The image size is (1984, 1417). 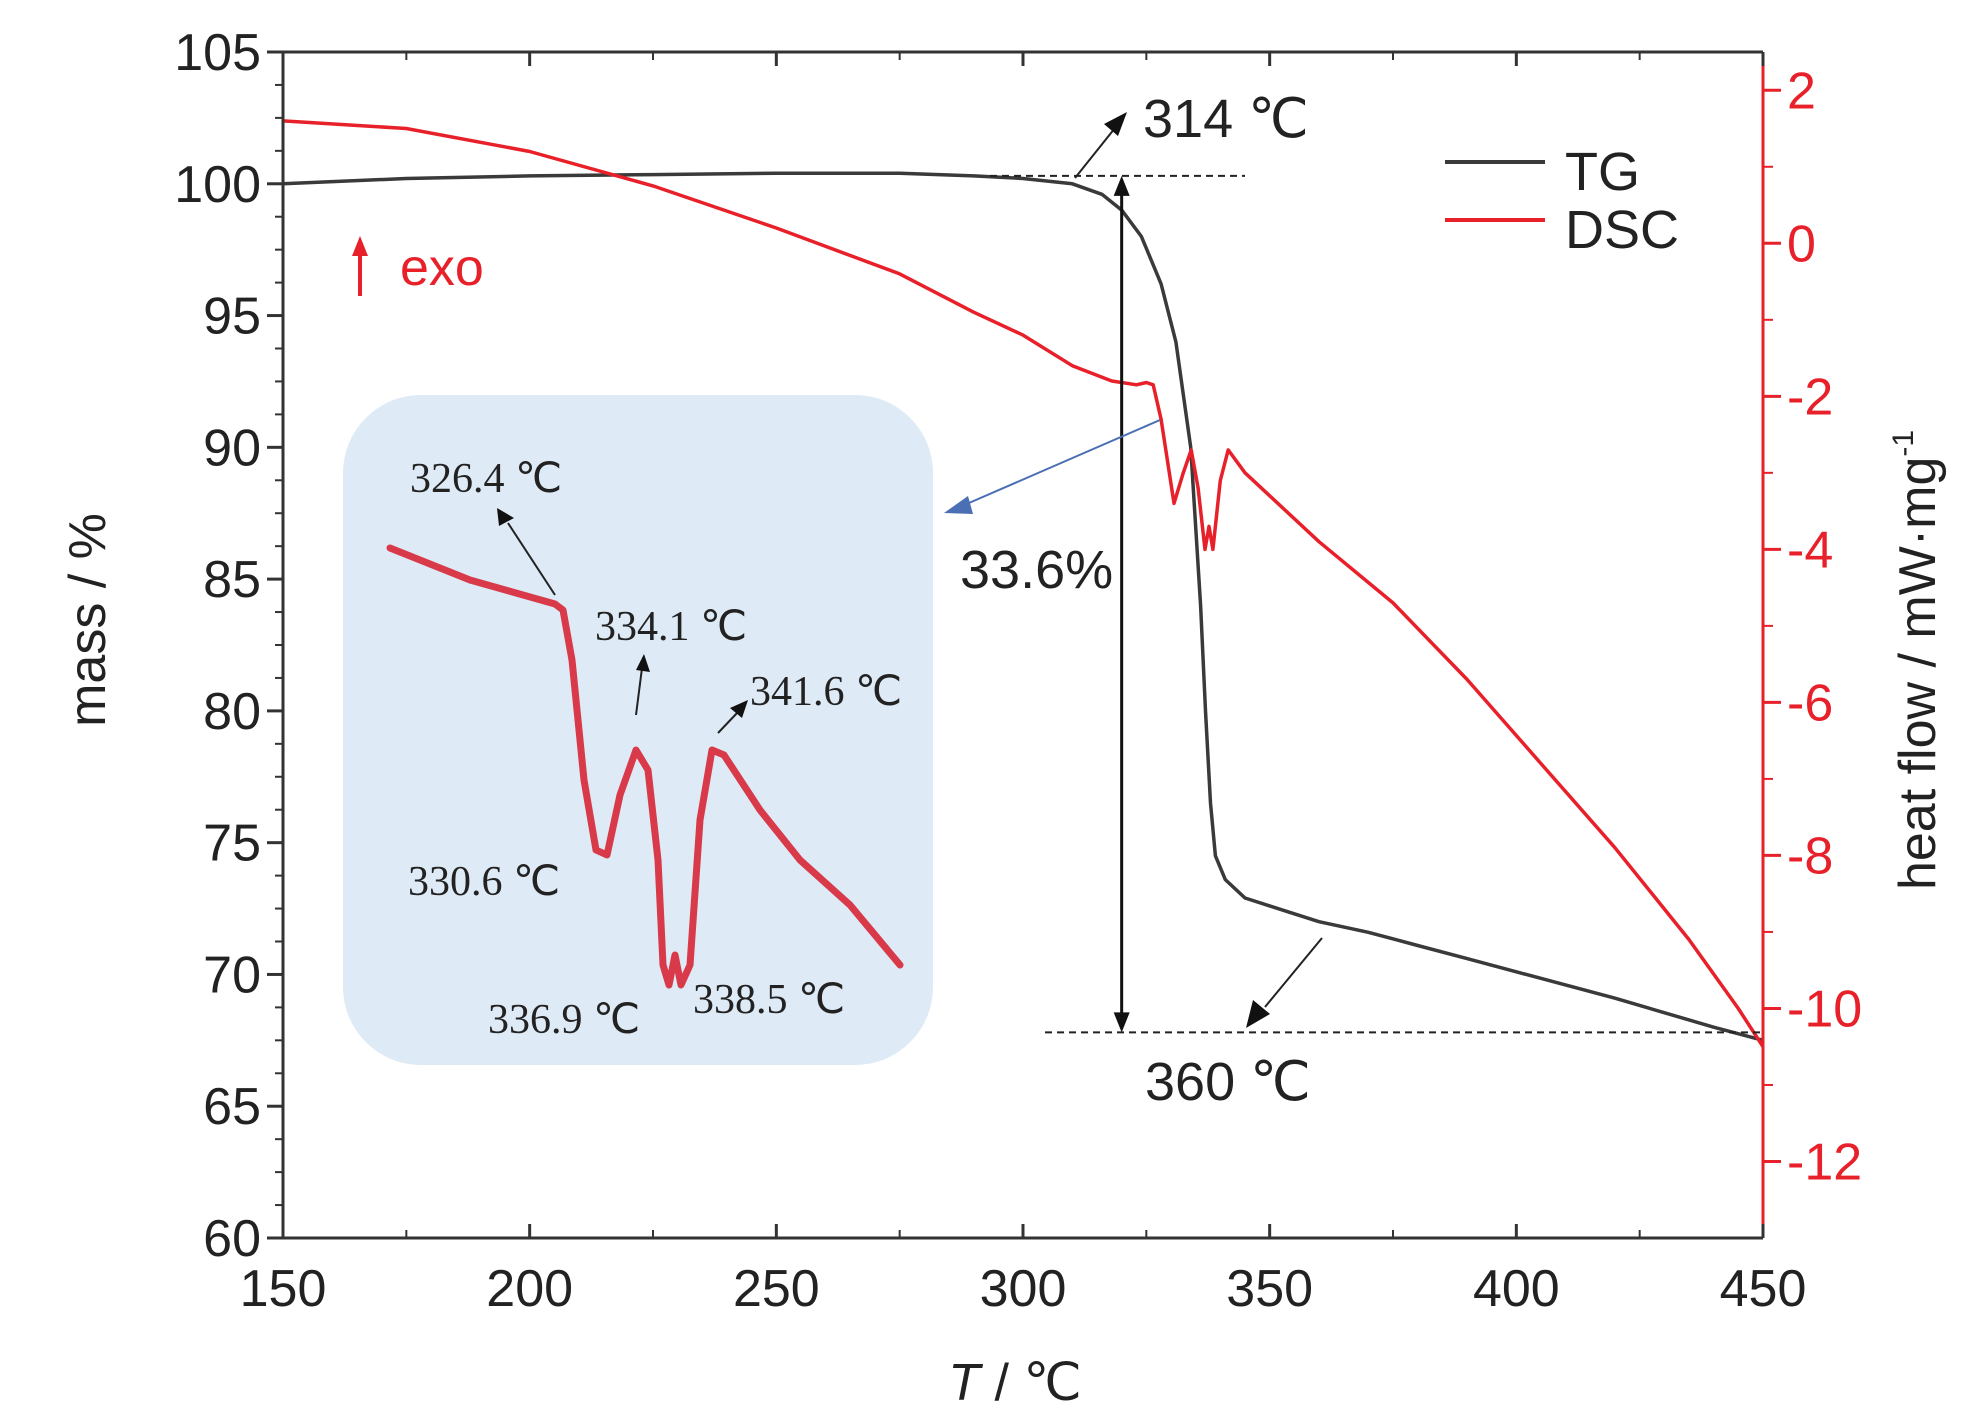 What do you see at coordinates (1801, 91) in the screenshot?
I see `y-right-tick-label: 2` at bounding box center [1801, 91].